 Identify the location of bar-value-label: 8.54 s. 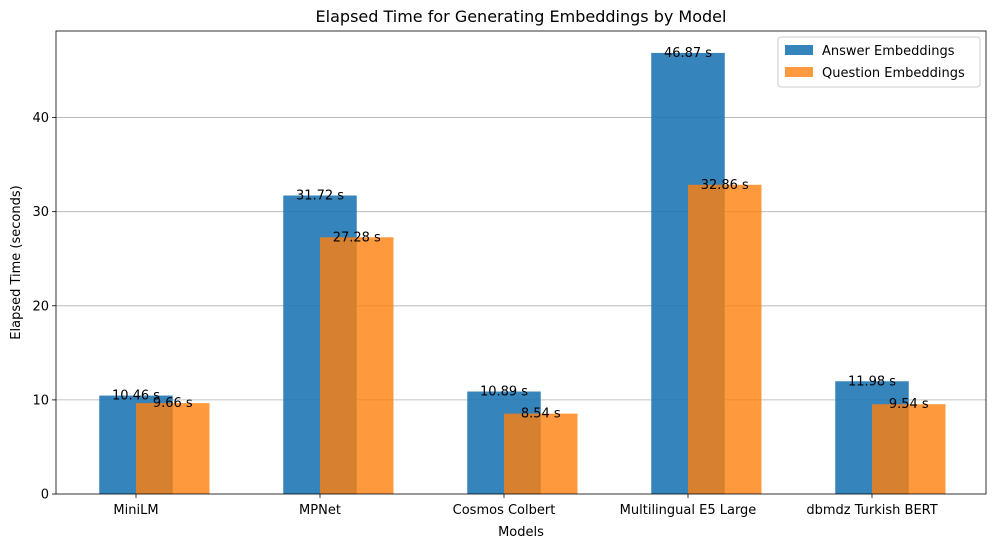
(541, 414).